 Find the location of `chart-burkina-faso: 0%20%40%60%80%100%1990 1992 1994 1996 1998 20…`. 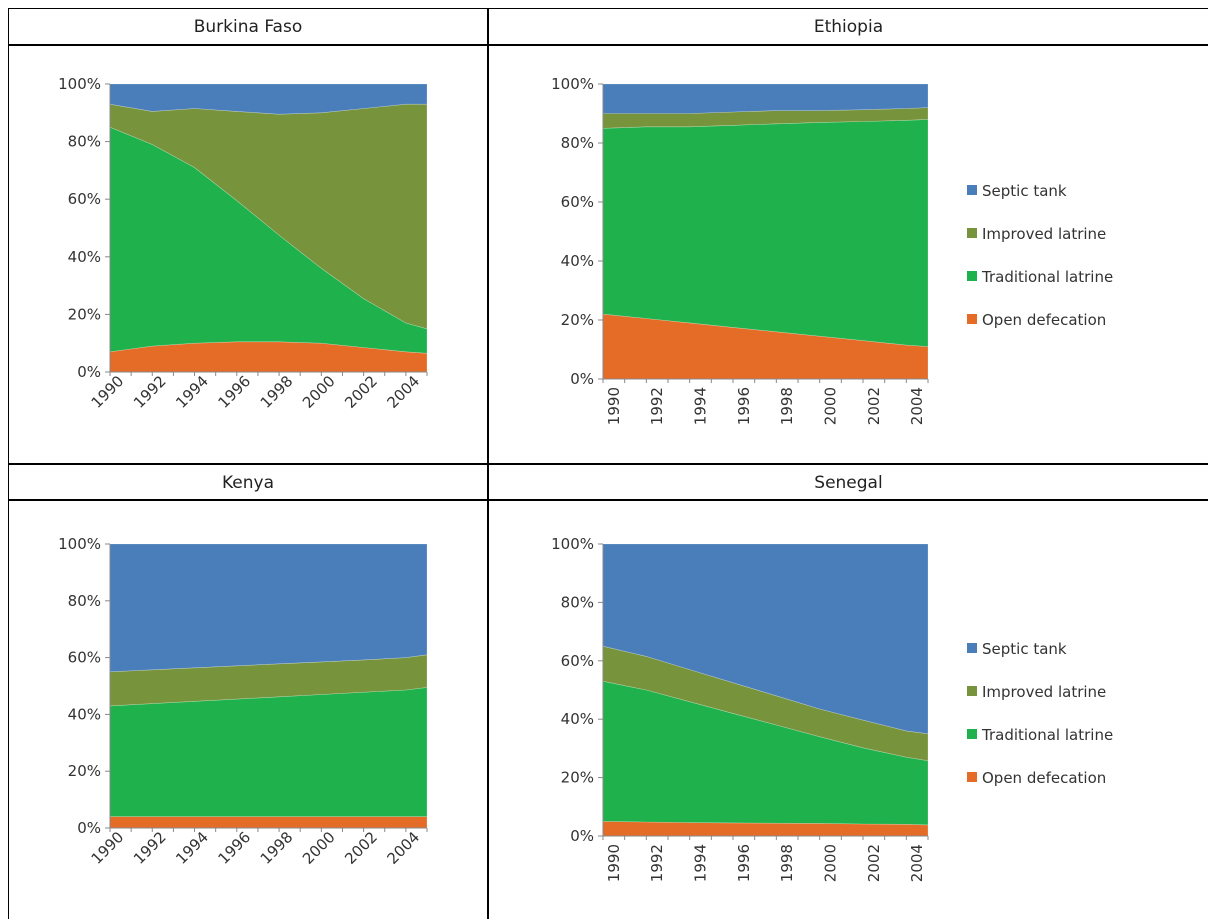

chart-burkina-faso: 0%20%40%60%80%100%1990 1992 1994 1996 1998 20… is located at coordinates (243, 243).